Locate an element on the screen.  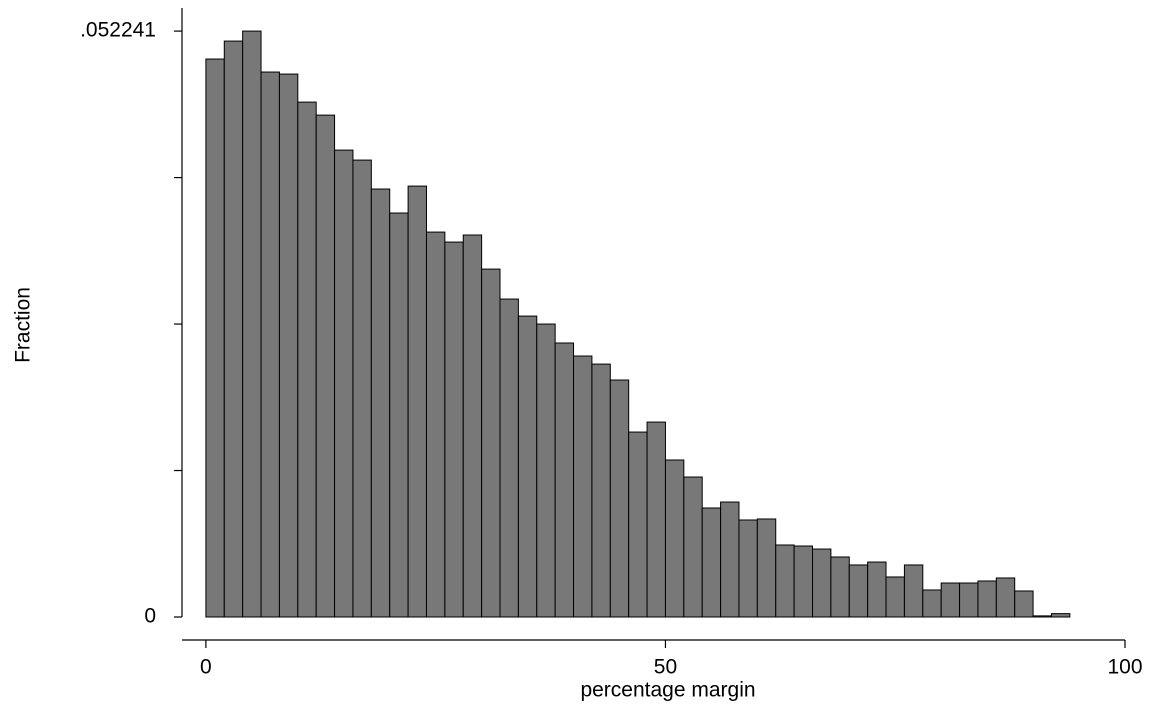
x-tick-label: 50 is located at coordinates (665, 667).